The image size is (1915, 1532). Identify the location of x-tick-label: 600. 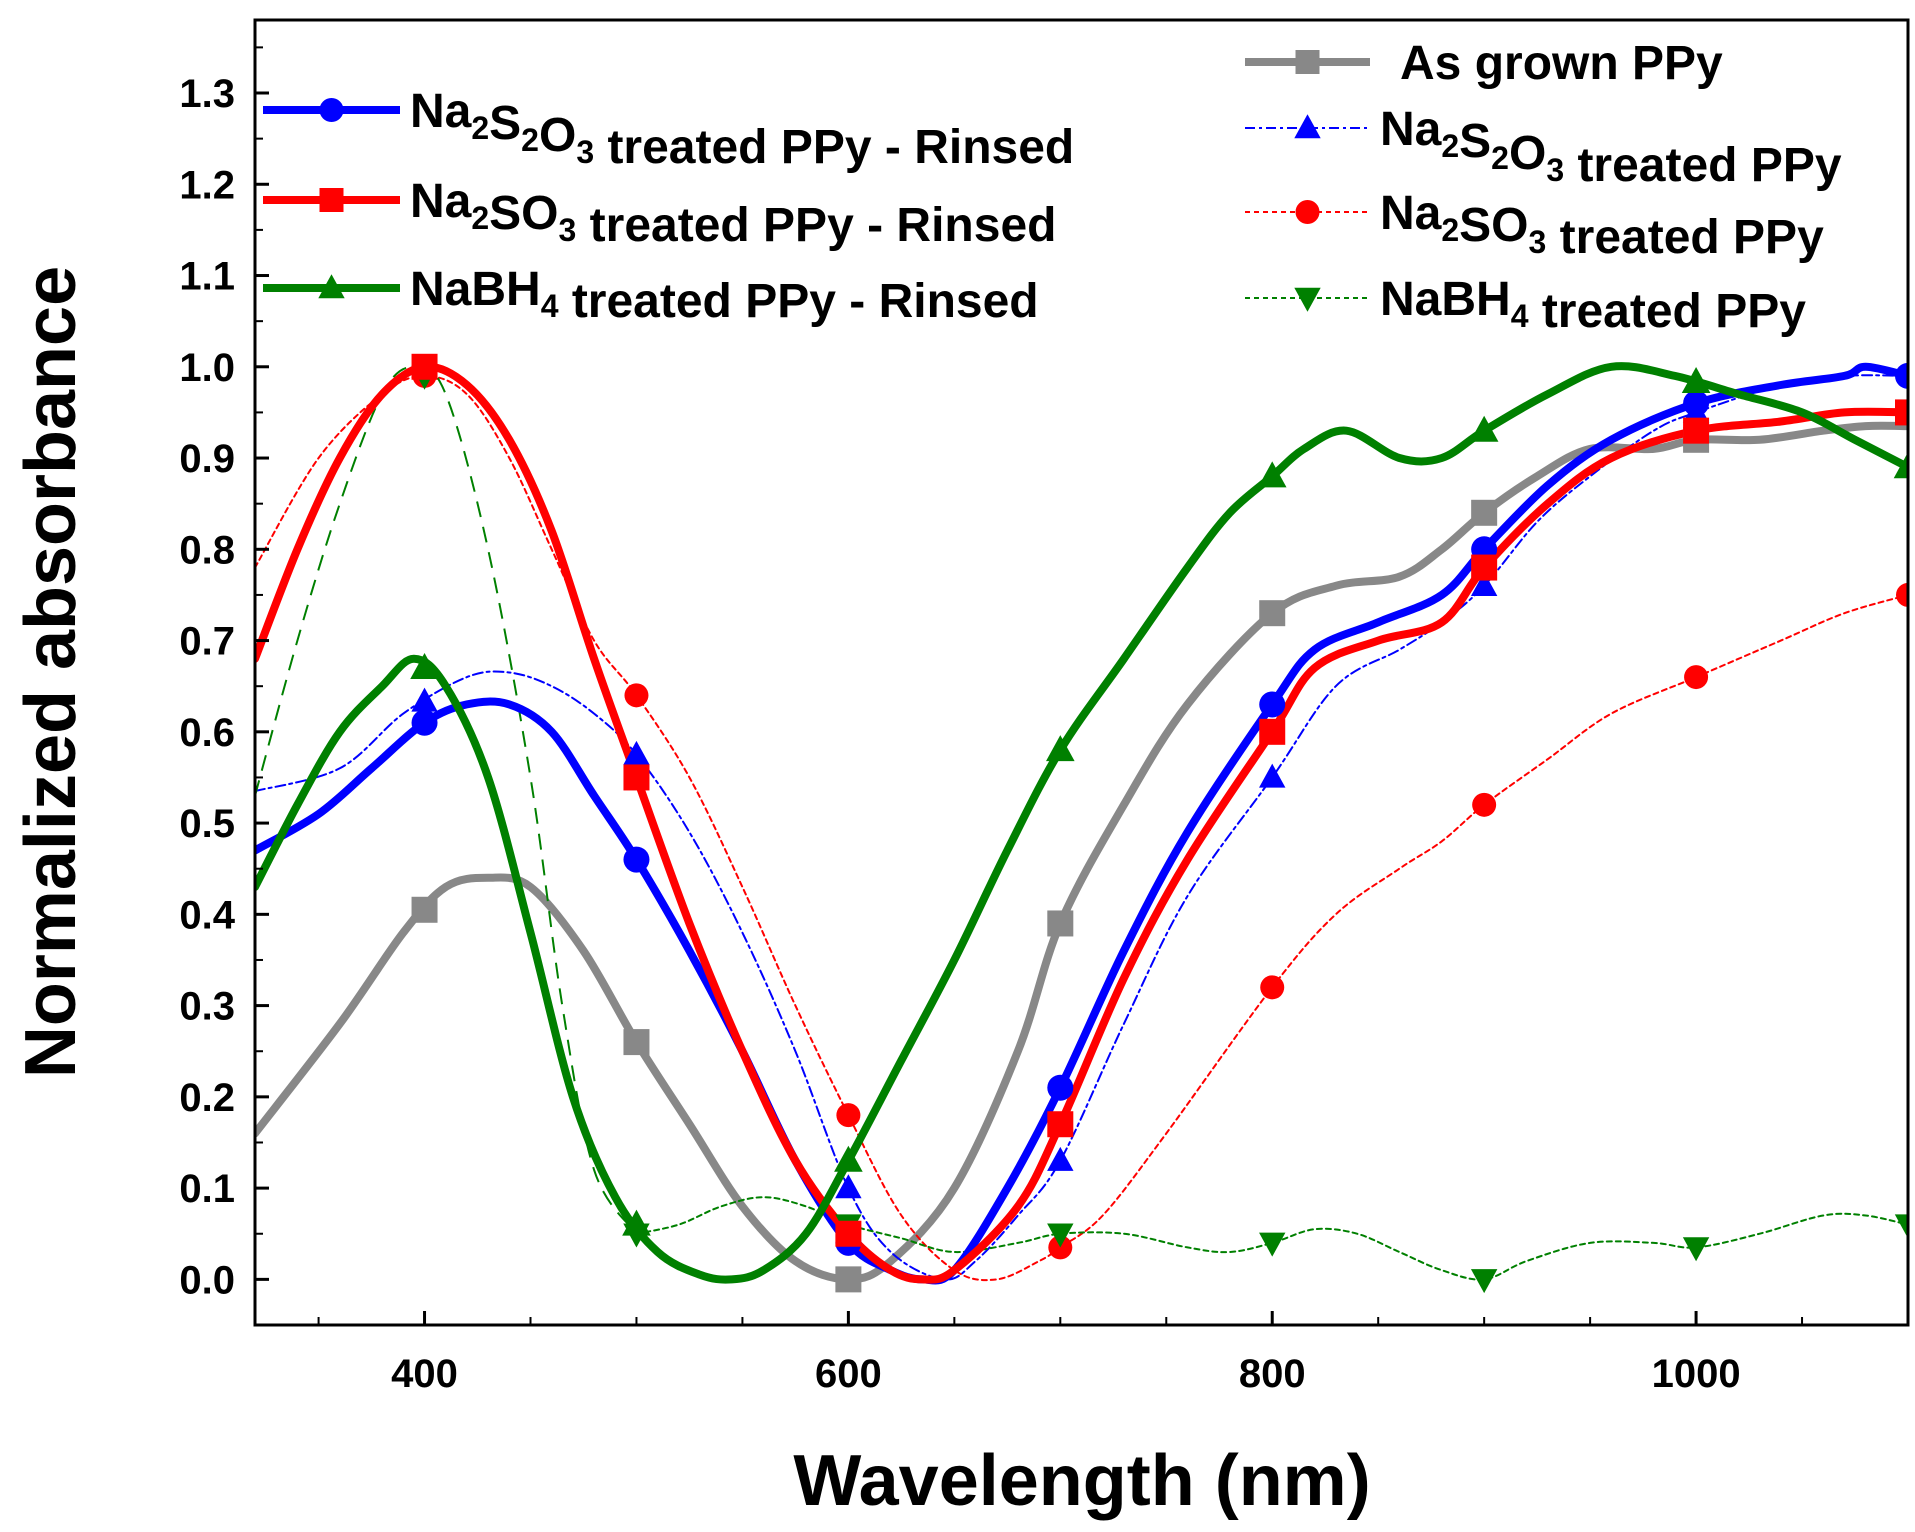
(848, 1374).